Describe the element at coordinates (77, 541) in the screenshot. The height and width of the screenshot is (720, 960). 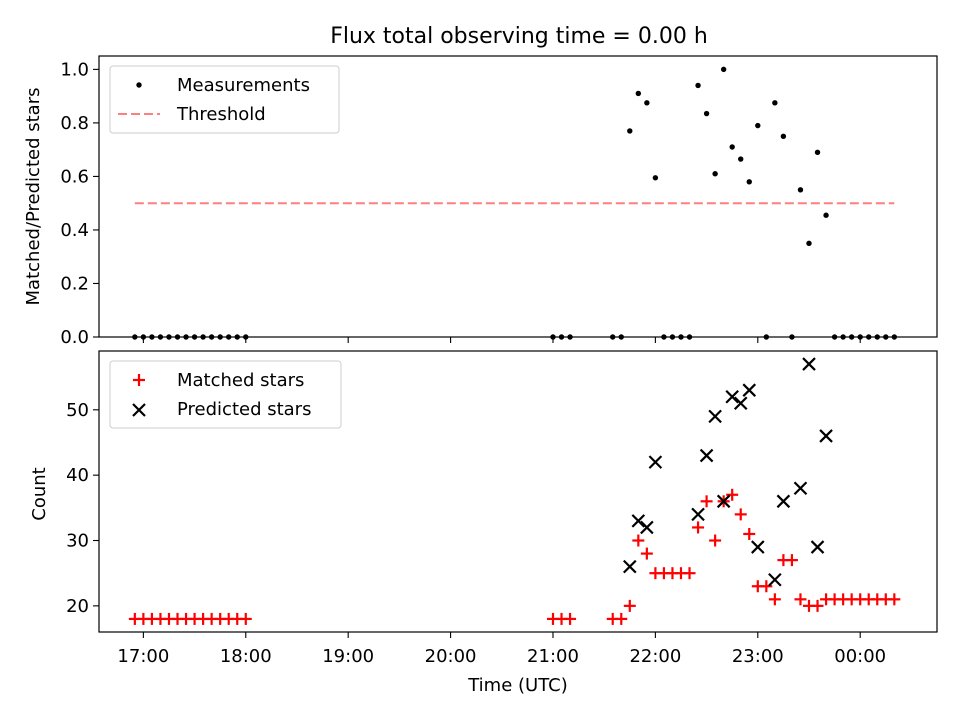
I see `bottom-y-tick-label: 30` at that location.